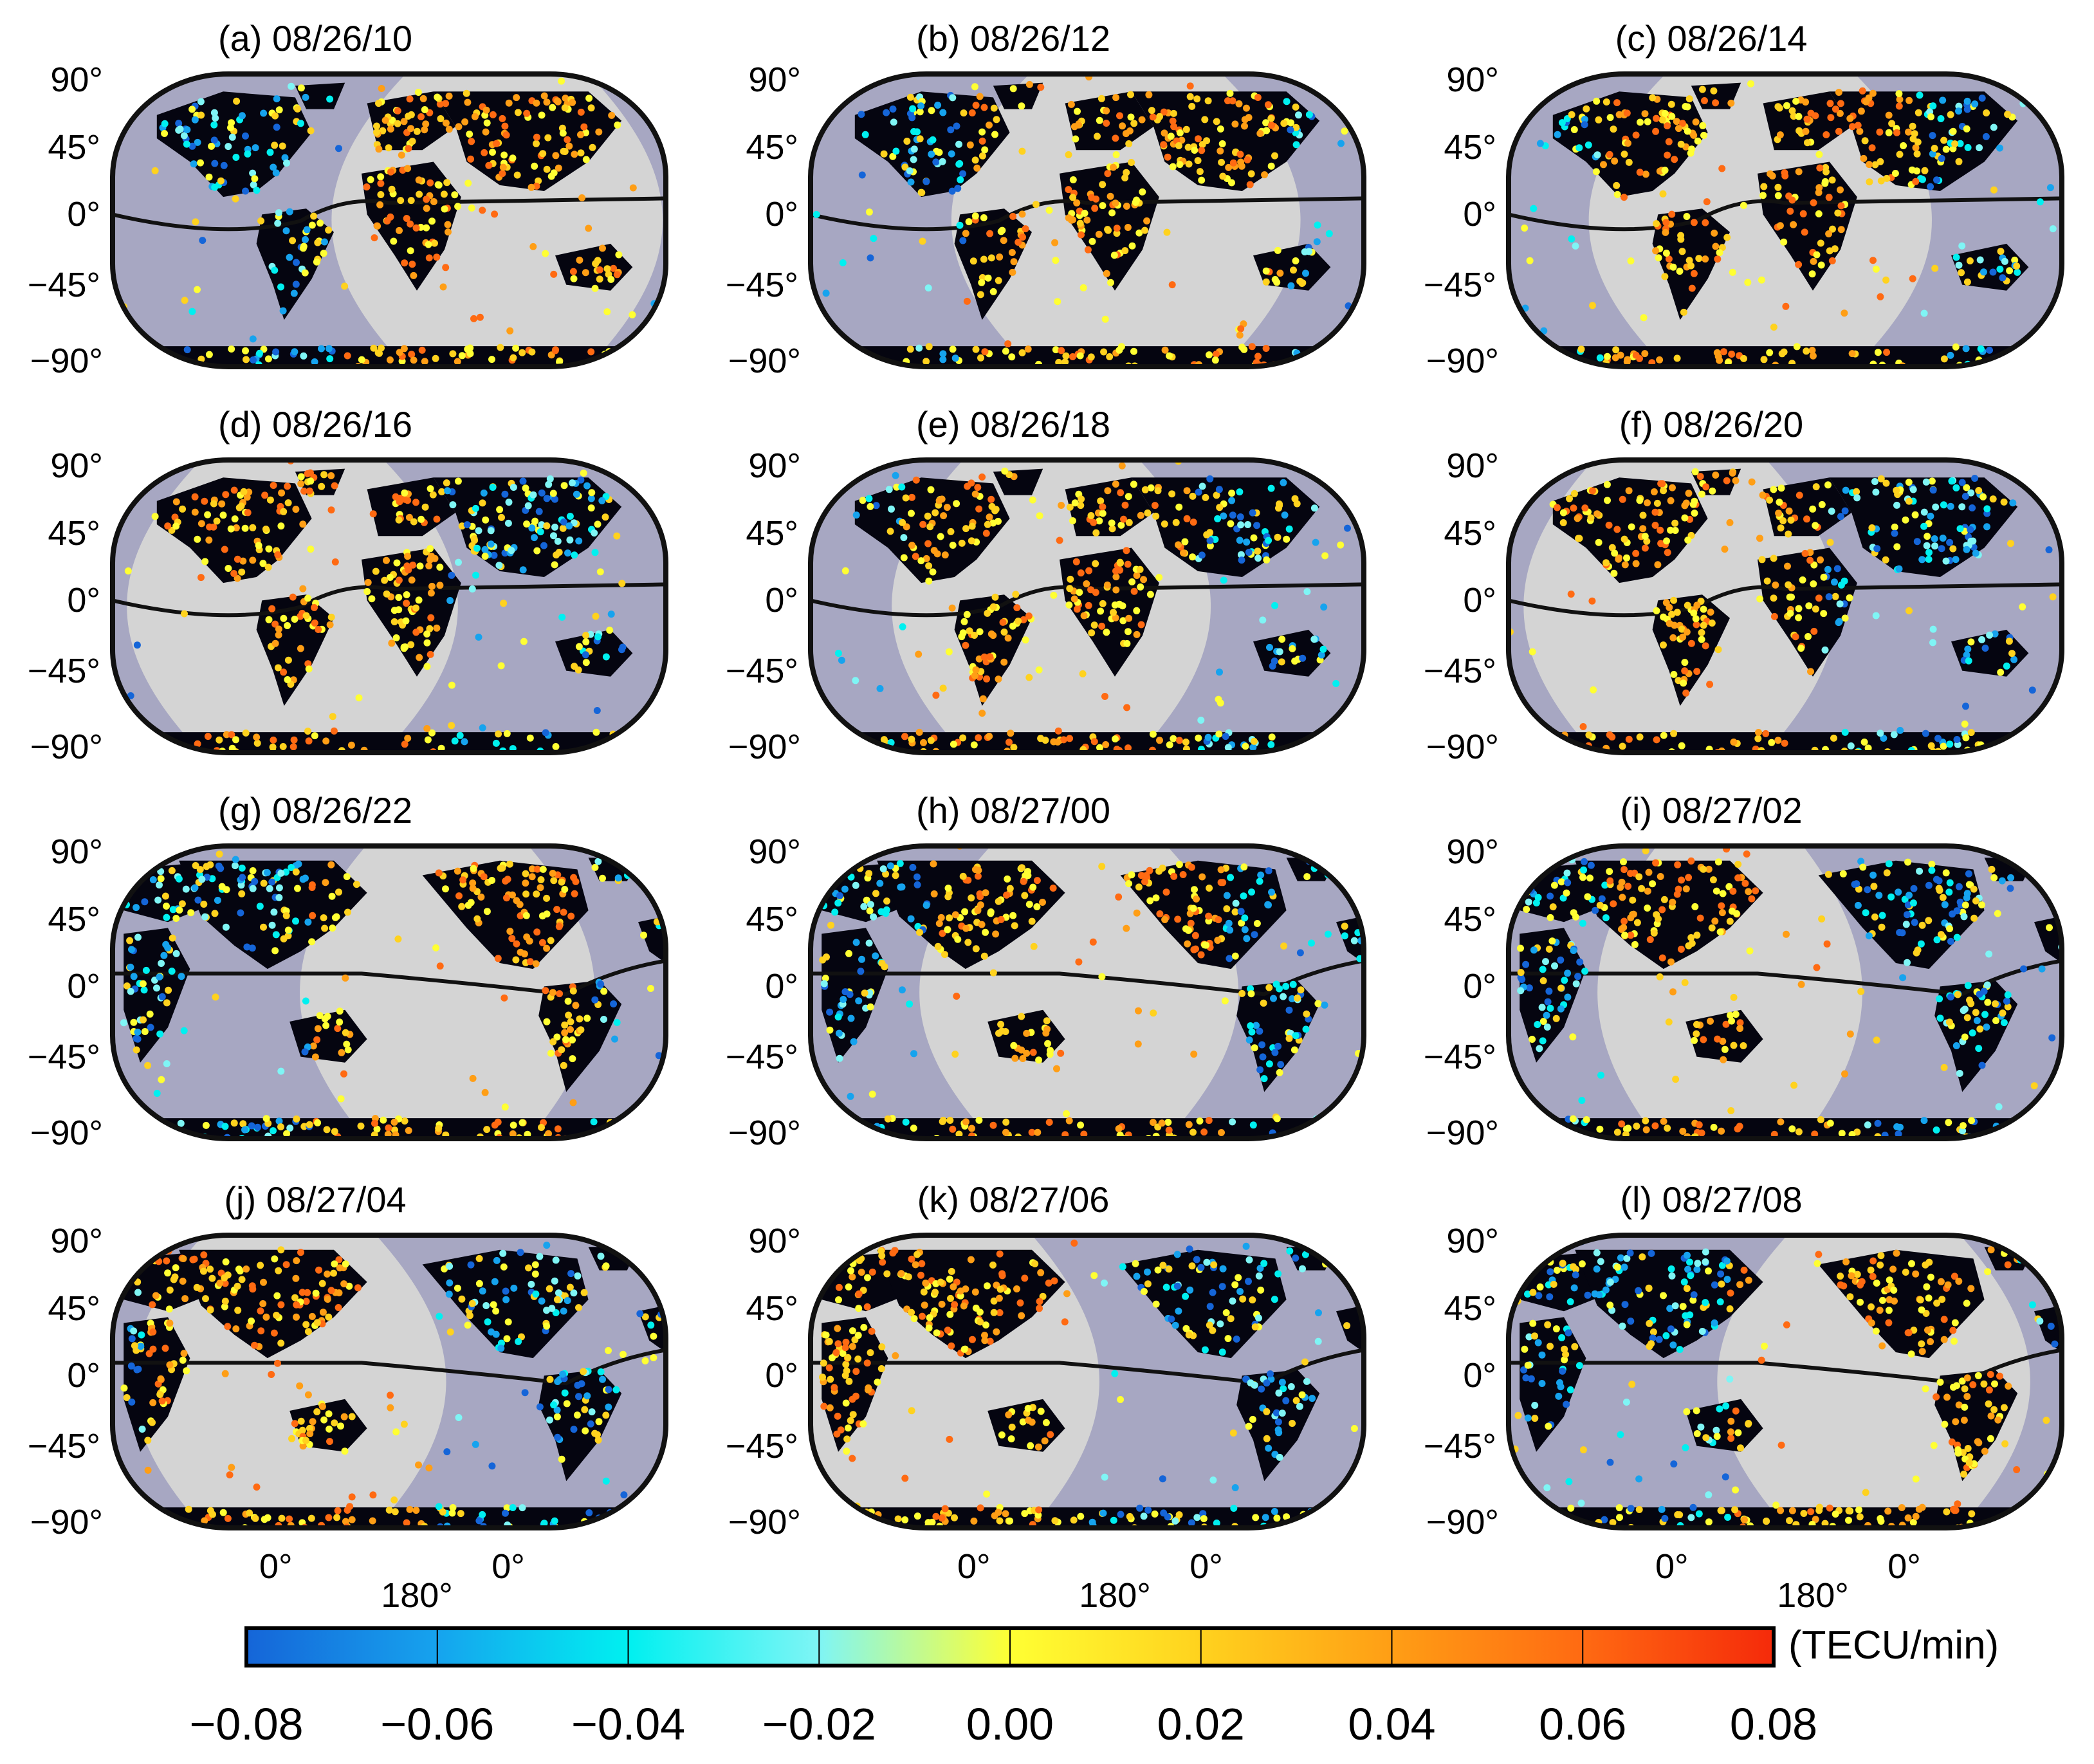 The width and height of the screenshot is (2094, 1764). What do you see at coordinates (781, 600) in the screenshot?
I see `lat-tick-label: 0°` at bounding box center [781, 600].